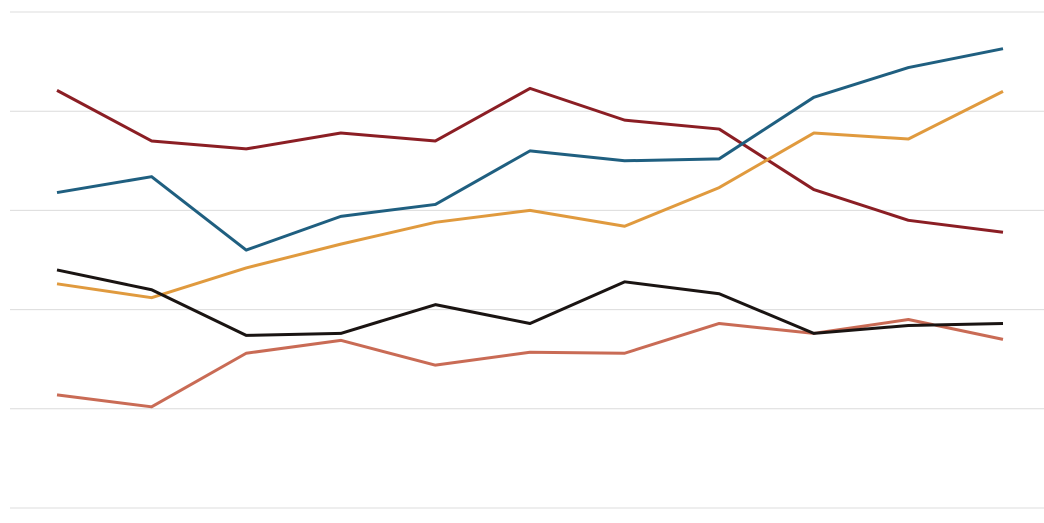 The image size is (1044, 523). What do you see at coordinates (530, 302) in the screenshot?
I see `series-line` at bounding box center [530, 302].